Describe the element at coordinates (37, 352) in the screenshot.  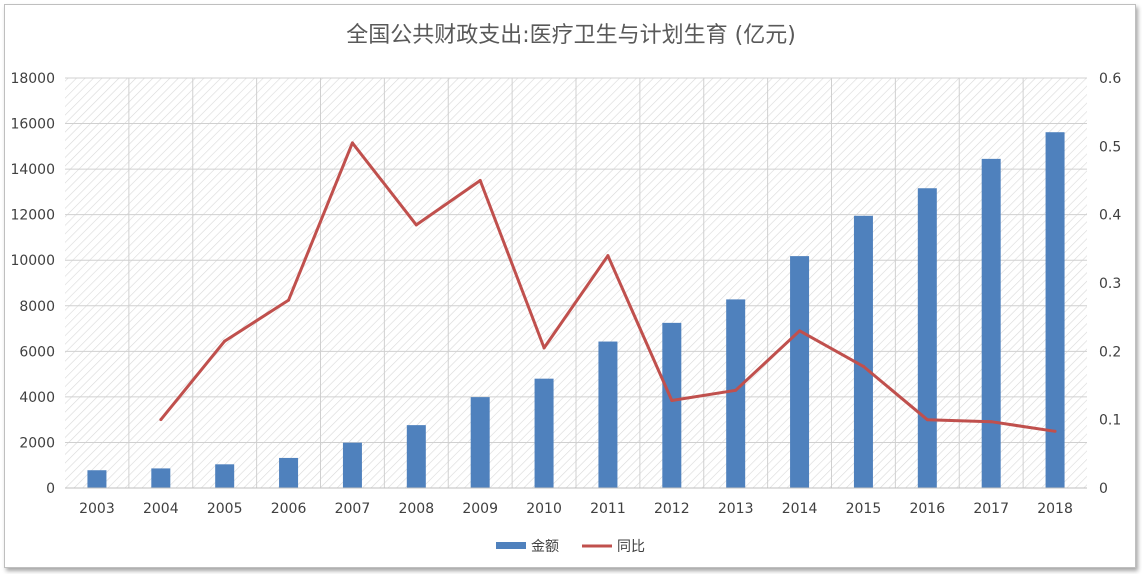
I see `y-left-tick-label: 6000` at that location.